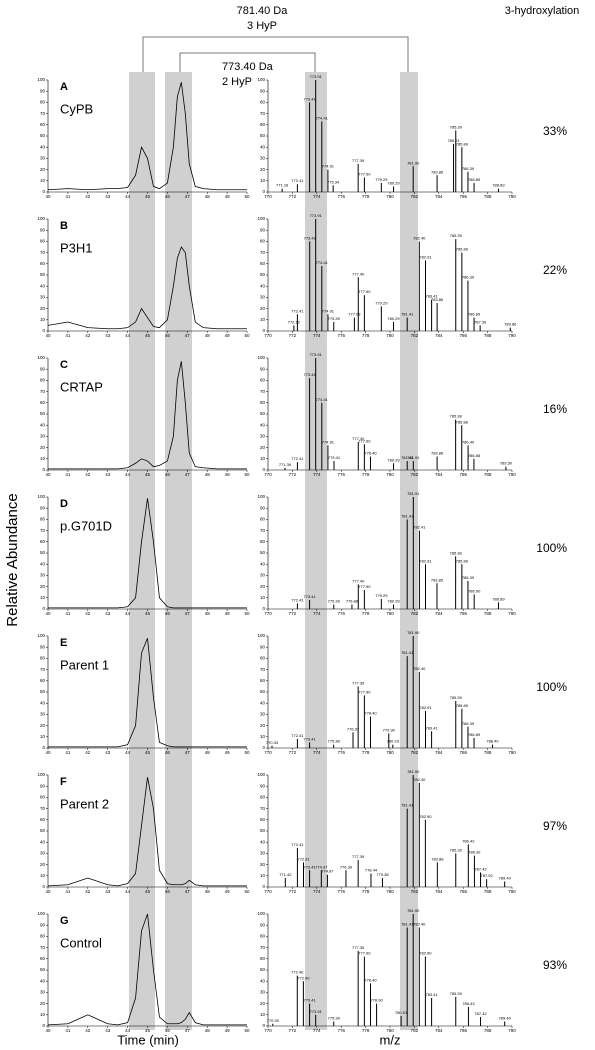 Image resolution: width=595 pixels, height=1050 pixels. What do you see at coordinates (376, 1000) in the screenshot?
I see `peak-label: 778.90` at bounding box center [376, 1000].